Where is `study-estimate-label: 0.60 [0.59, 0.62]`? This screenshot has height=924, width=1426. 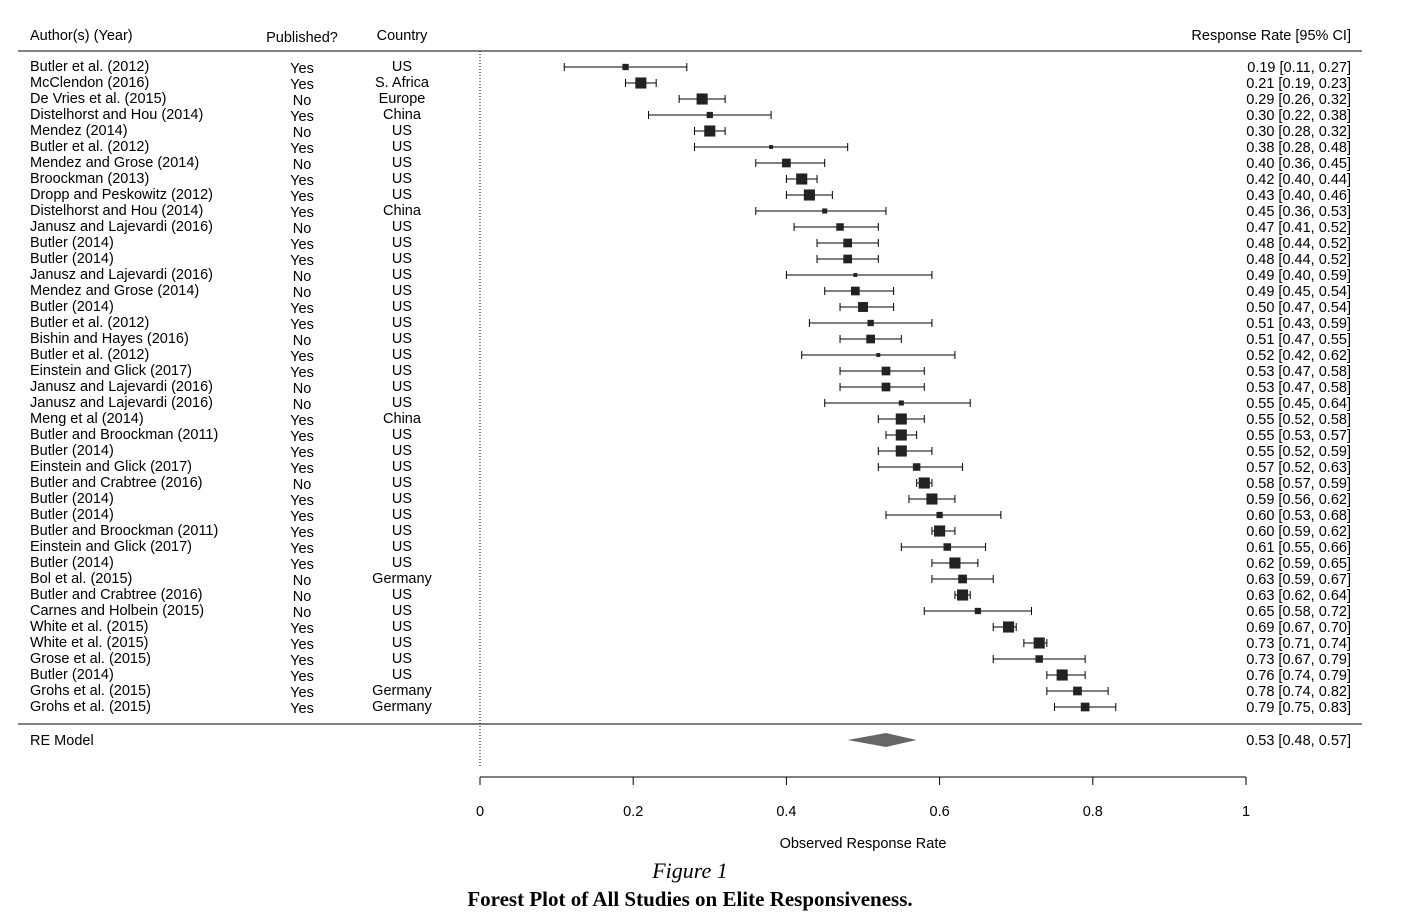 study-estimate-label: 0.60 [0.59, 0.62] is located at coordinates (1298, 532).